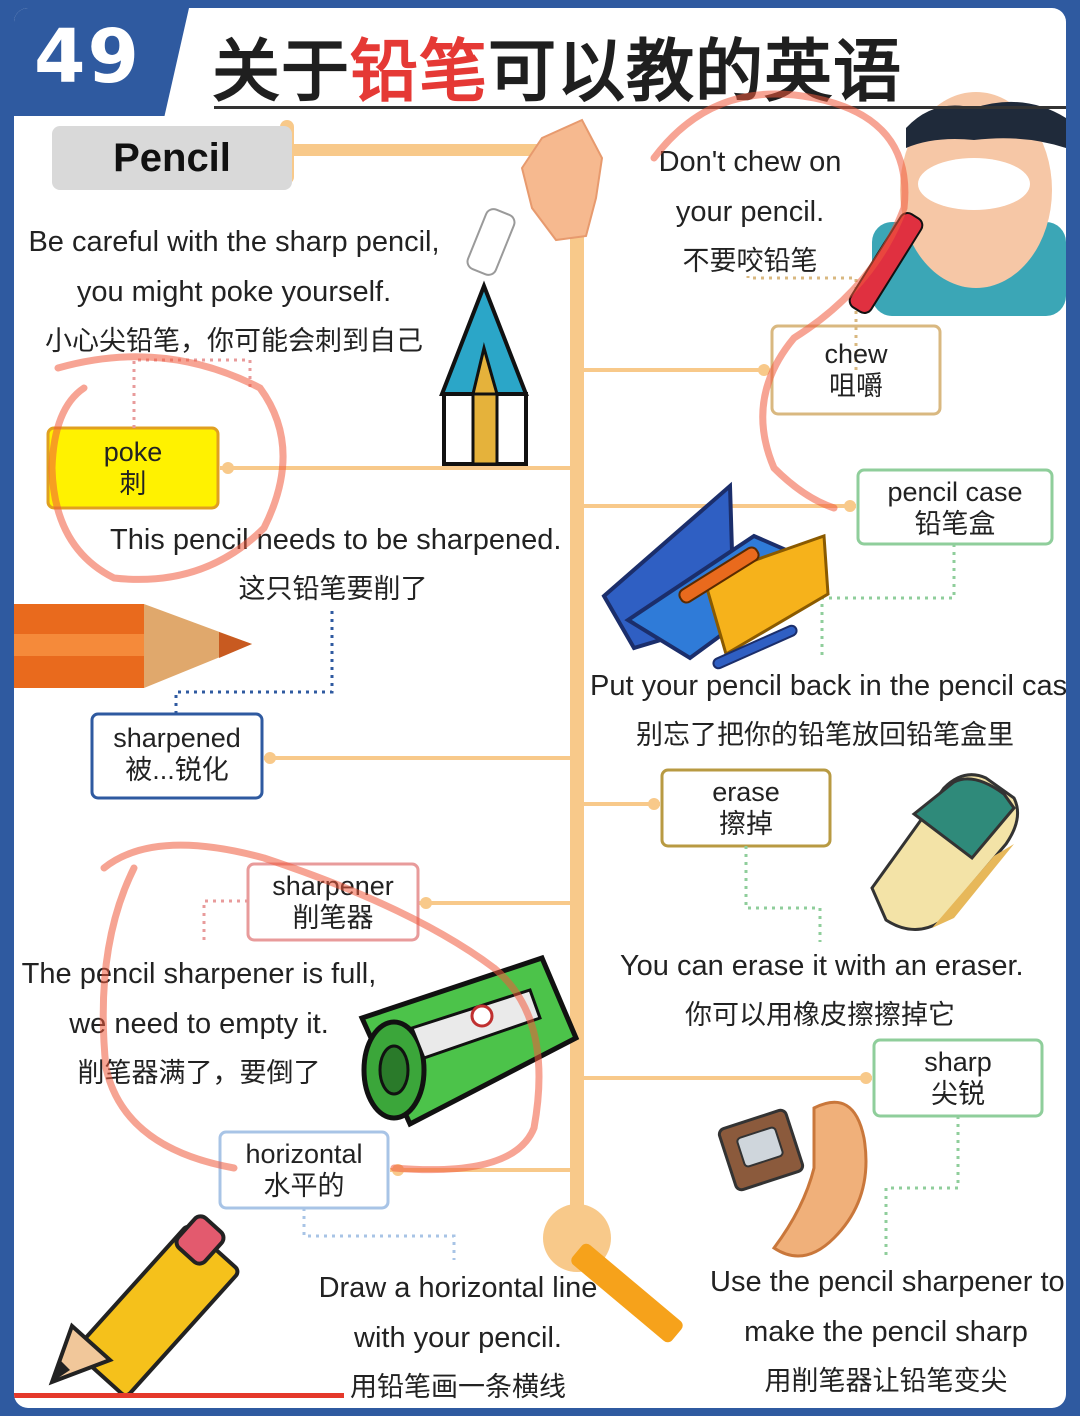  What do you see at coordinates (87, 57) in the screenshot?
I see `lesson-number: 49` at bounding box center [87, 57].